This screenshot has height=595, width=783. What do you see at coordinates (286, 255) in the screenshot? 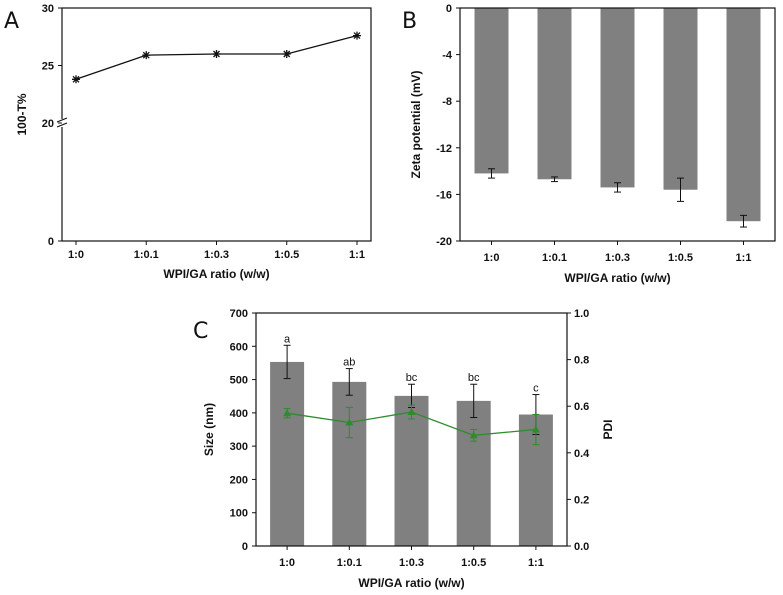
I see `x-tick-label-a: 1:0.5` at bounding box center [286, 255].